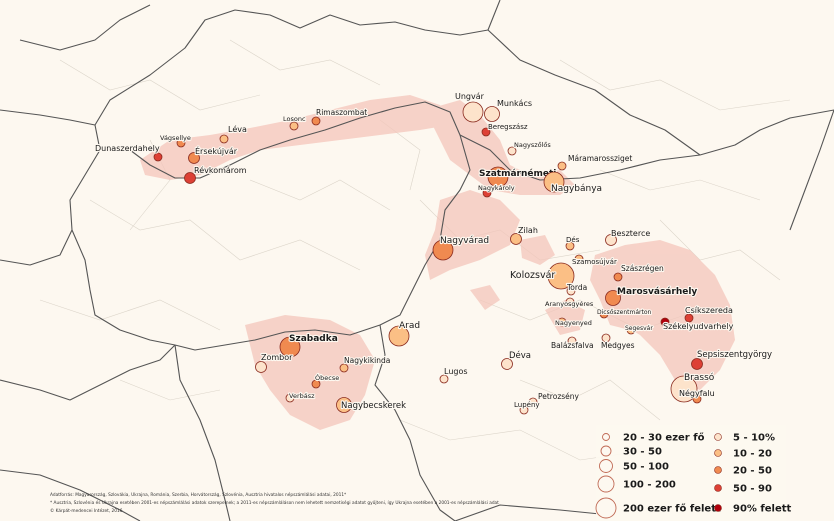  I want to click on legend-background, so click(691, 473).